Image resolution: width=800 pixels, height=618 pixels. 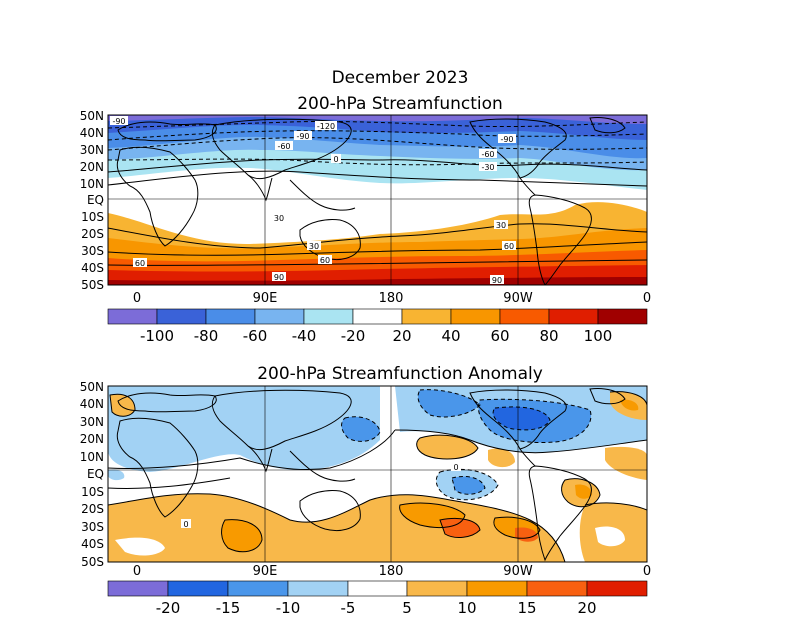 What do you see at coordinates (304, 336) in the screenshot?
I see `colorbar-label: -40` at bounding box center [304, 336].